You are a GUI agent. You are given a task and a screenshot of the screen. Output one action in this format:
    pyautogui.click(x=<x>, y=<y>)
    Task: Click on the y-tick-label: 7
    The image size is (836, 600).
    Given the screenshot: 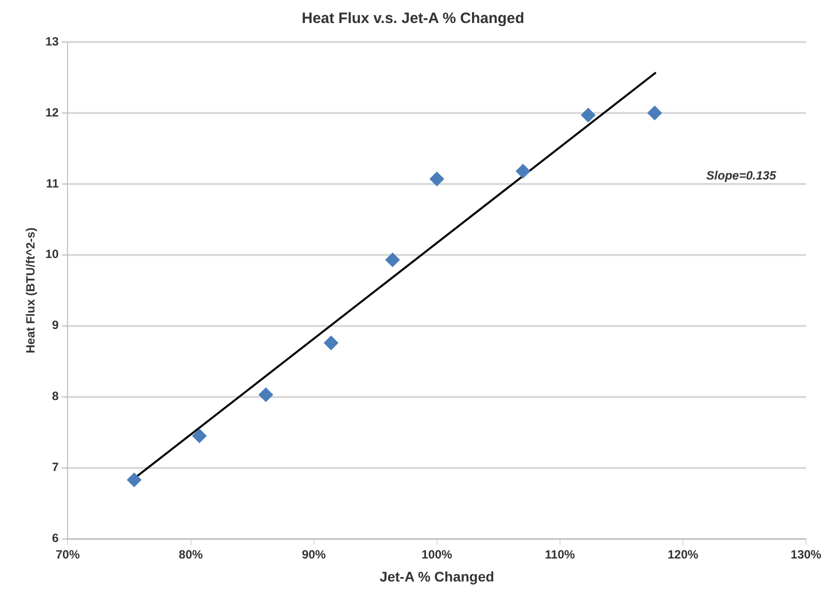 What is the action you would take?
    pyautogui.click(x=56, y=467)
    